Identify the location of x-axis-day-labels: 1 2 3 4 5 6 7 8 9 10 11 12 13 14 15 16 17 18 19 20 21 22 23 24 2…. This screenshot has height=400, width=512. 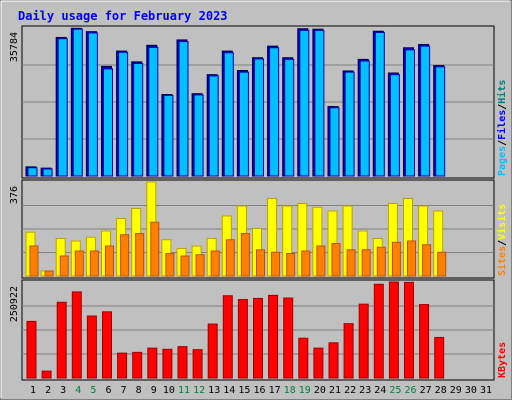
(261, 390).